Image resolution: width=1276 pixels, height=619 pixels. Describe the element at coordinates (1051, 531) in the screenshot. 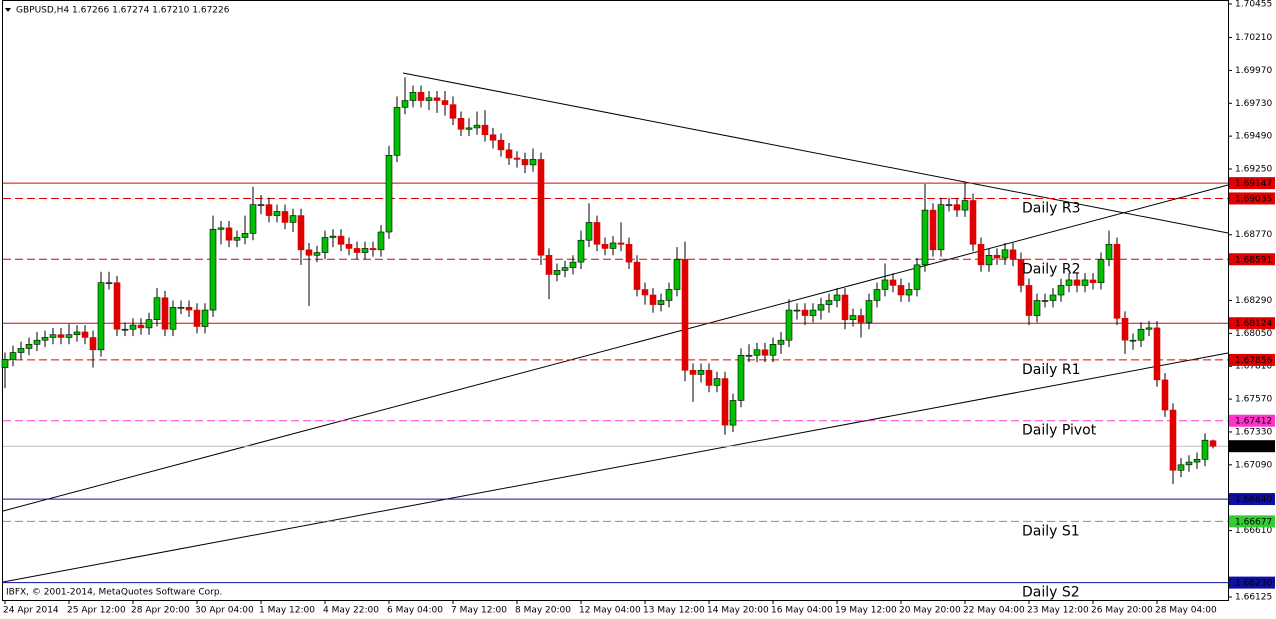

I see `level-name: Daily S1` at that location.